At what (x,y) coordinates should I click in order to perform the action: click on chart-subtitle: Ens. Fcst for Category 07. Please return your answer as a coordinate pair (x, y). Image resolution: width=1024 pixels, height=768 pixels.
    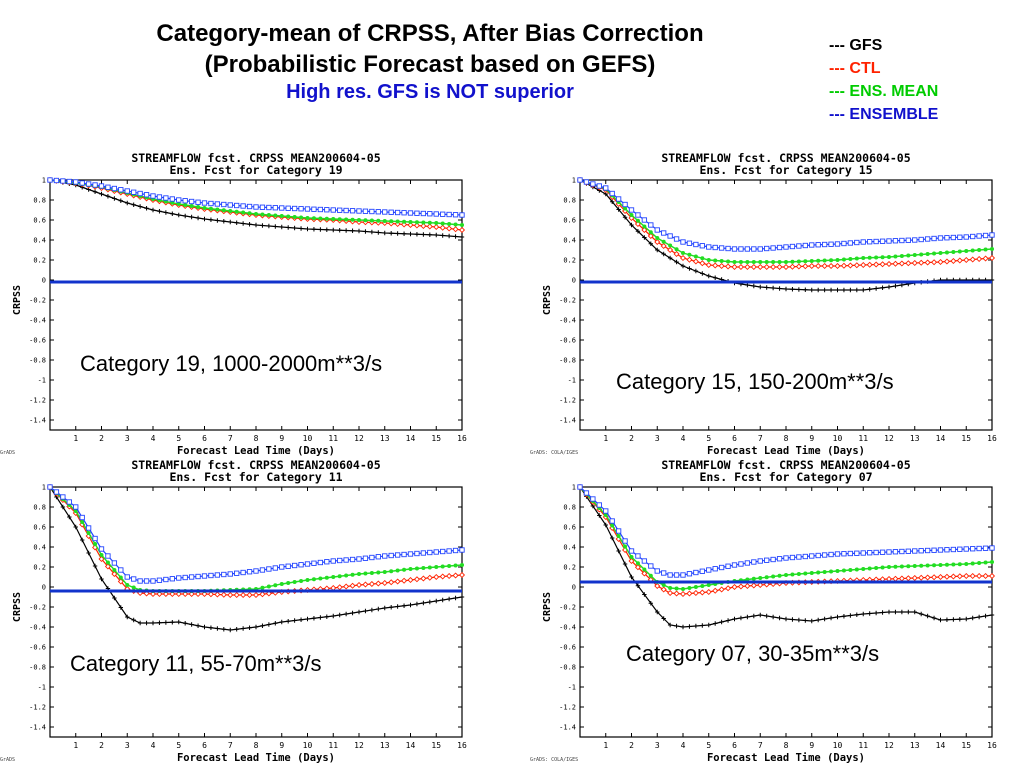
    Looking at the image, I should click on (785, 477).